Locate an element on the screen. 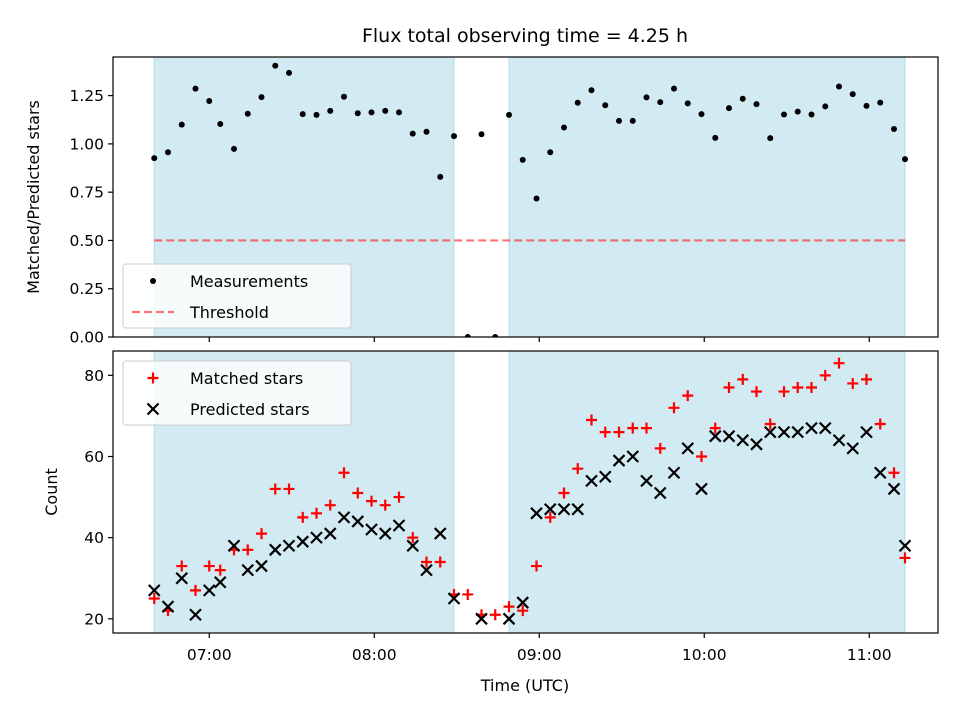 The width and height of the screenshot is (960, 720). legend-cross-marker is located at coordinates (153, 409).